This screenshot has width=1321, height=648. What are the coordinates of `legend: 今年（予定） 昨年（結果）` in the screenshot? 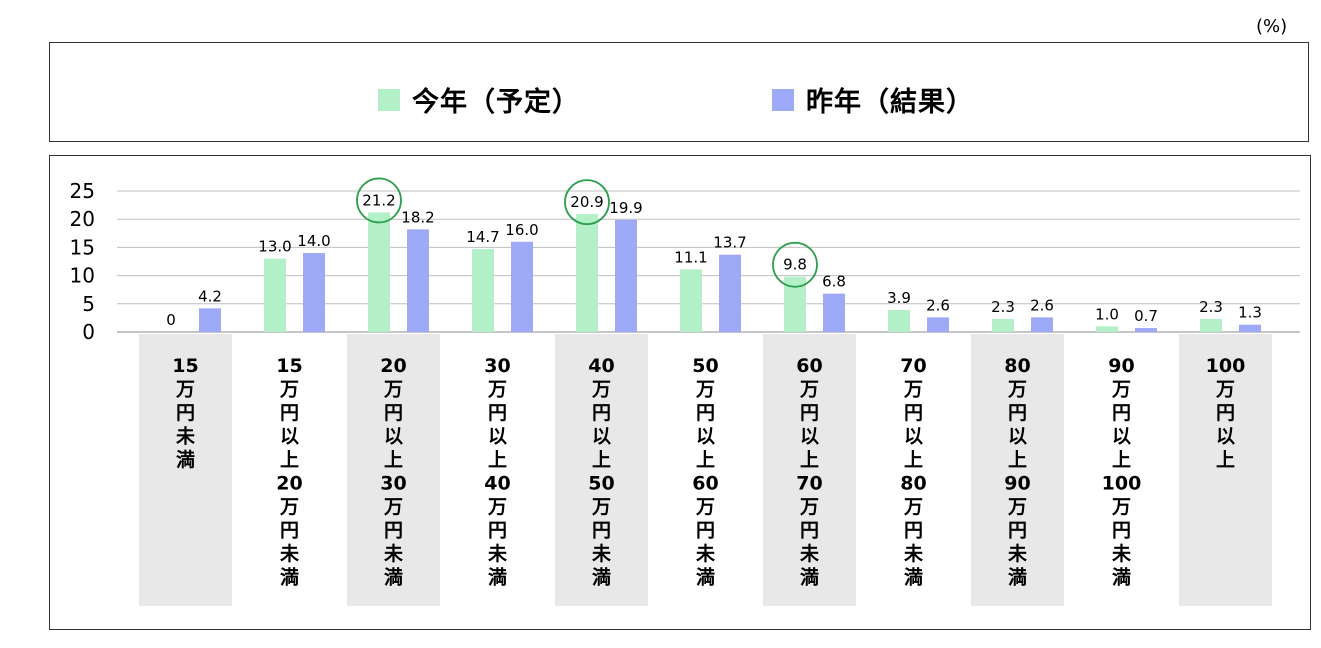 It's located at (679, 92).